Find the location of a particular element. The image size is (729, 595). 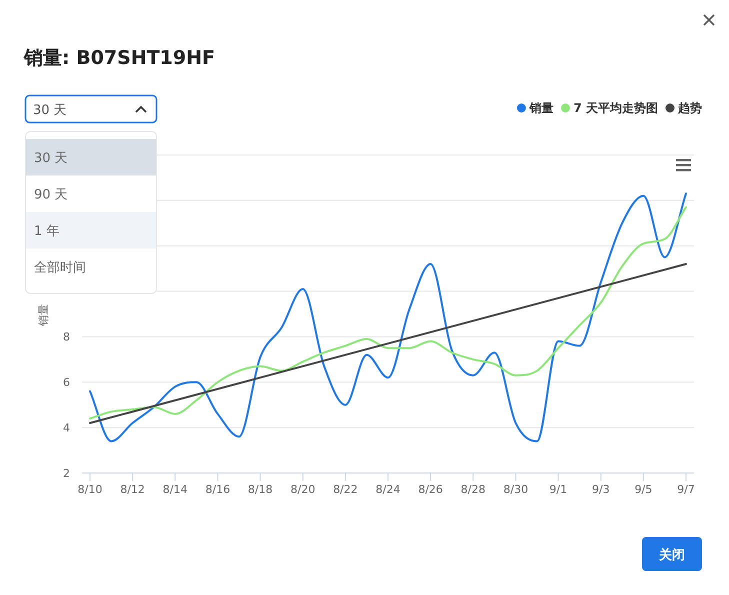

chart-title: 销量: B07SHT19HF is located at coordinates (119, 58).